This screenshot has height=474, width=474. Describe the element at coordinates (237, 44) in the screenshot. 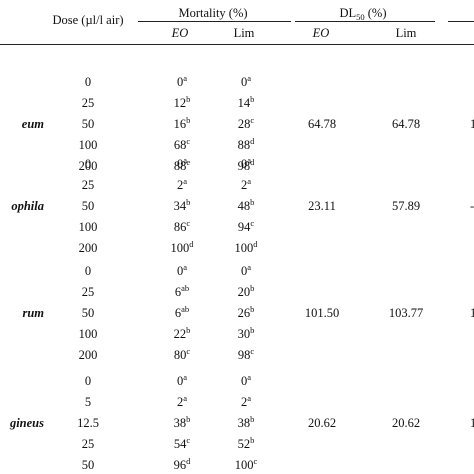

I see `header-bottom-rule` at that location.